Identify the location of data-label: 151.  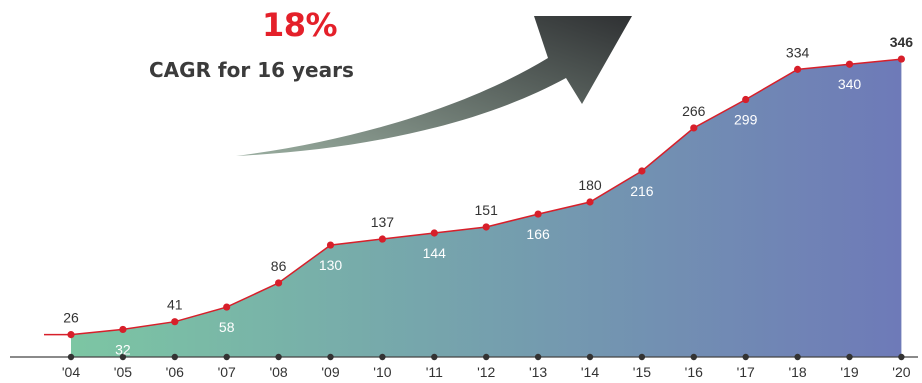
(487, 210).